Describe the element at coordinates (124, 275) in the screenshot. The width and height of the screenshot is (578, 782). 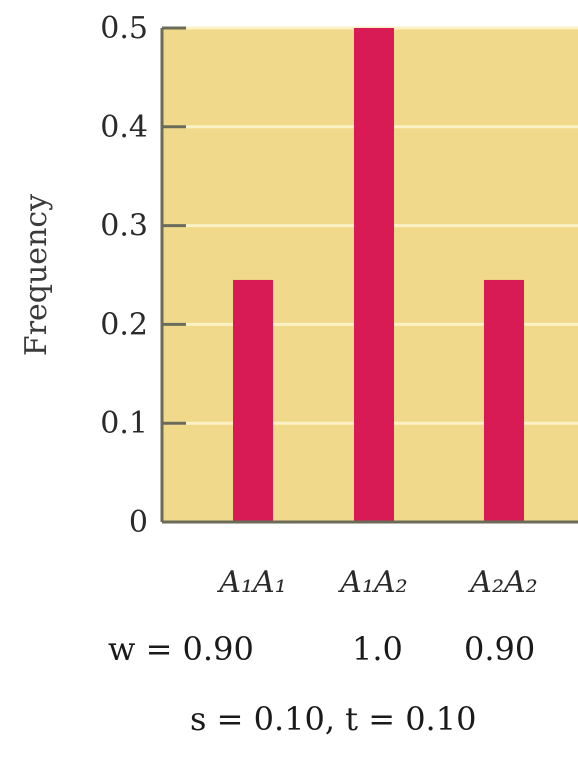
I see `y-tick-labels: 0 0.1 0.2 0.3 0.4 0.5` at that location.